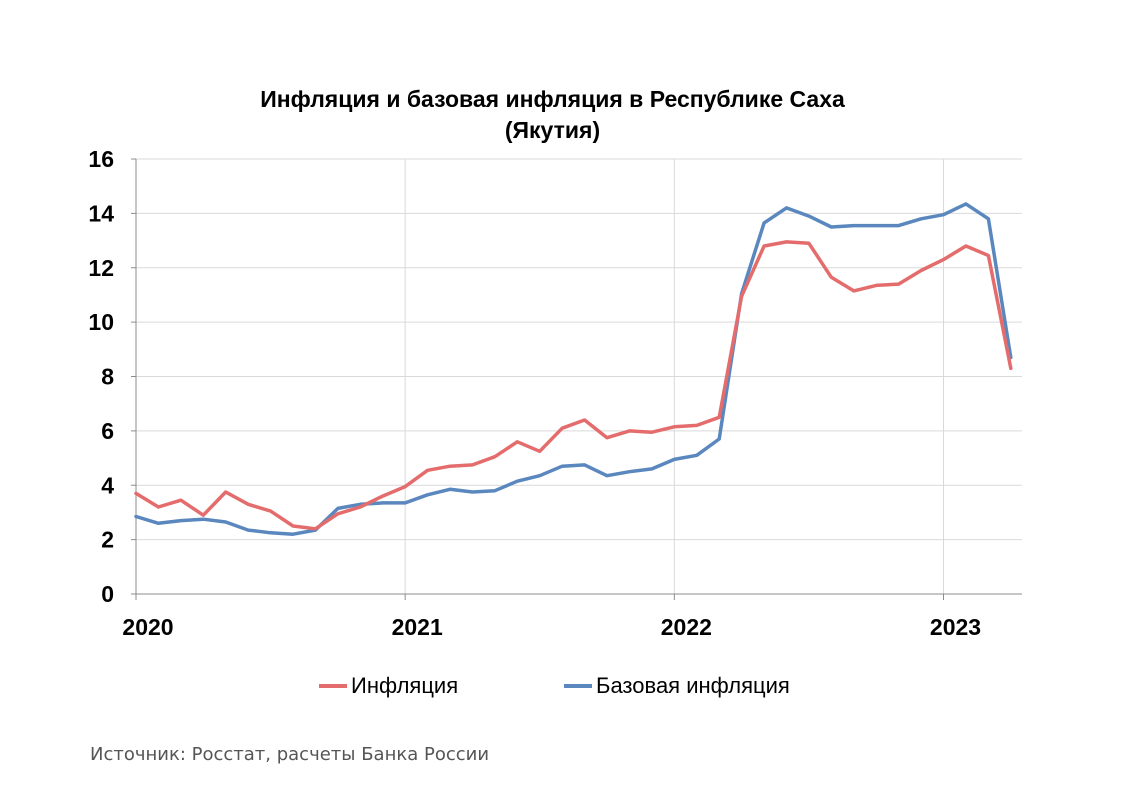 The width and height of the screenshot is (1123, 810). What do you see at coordinates (693, 685) in the screenshot?
I see `legend-label-core-inflation: Базовая инфляция` at bounding box center [693, 685].